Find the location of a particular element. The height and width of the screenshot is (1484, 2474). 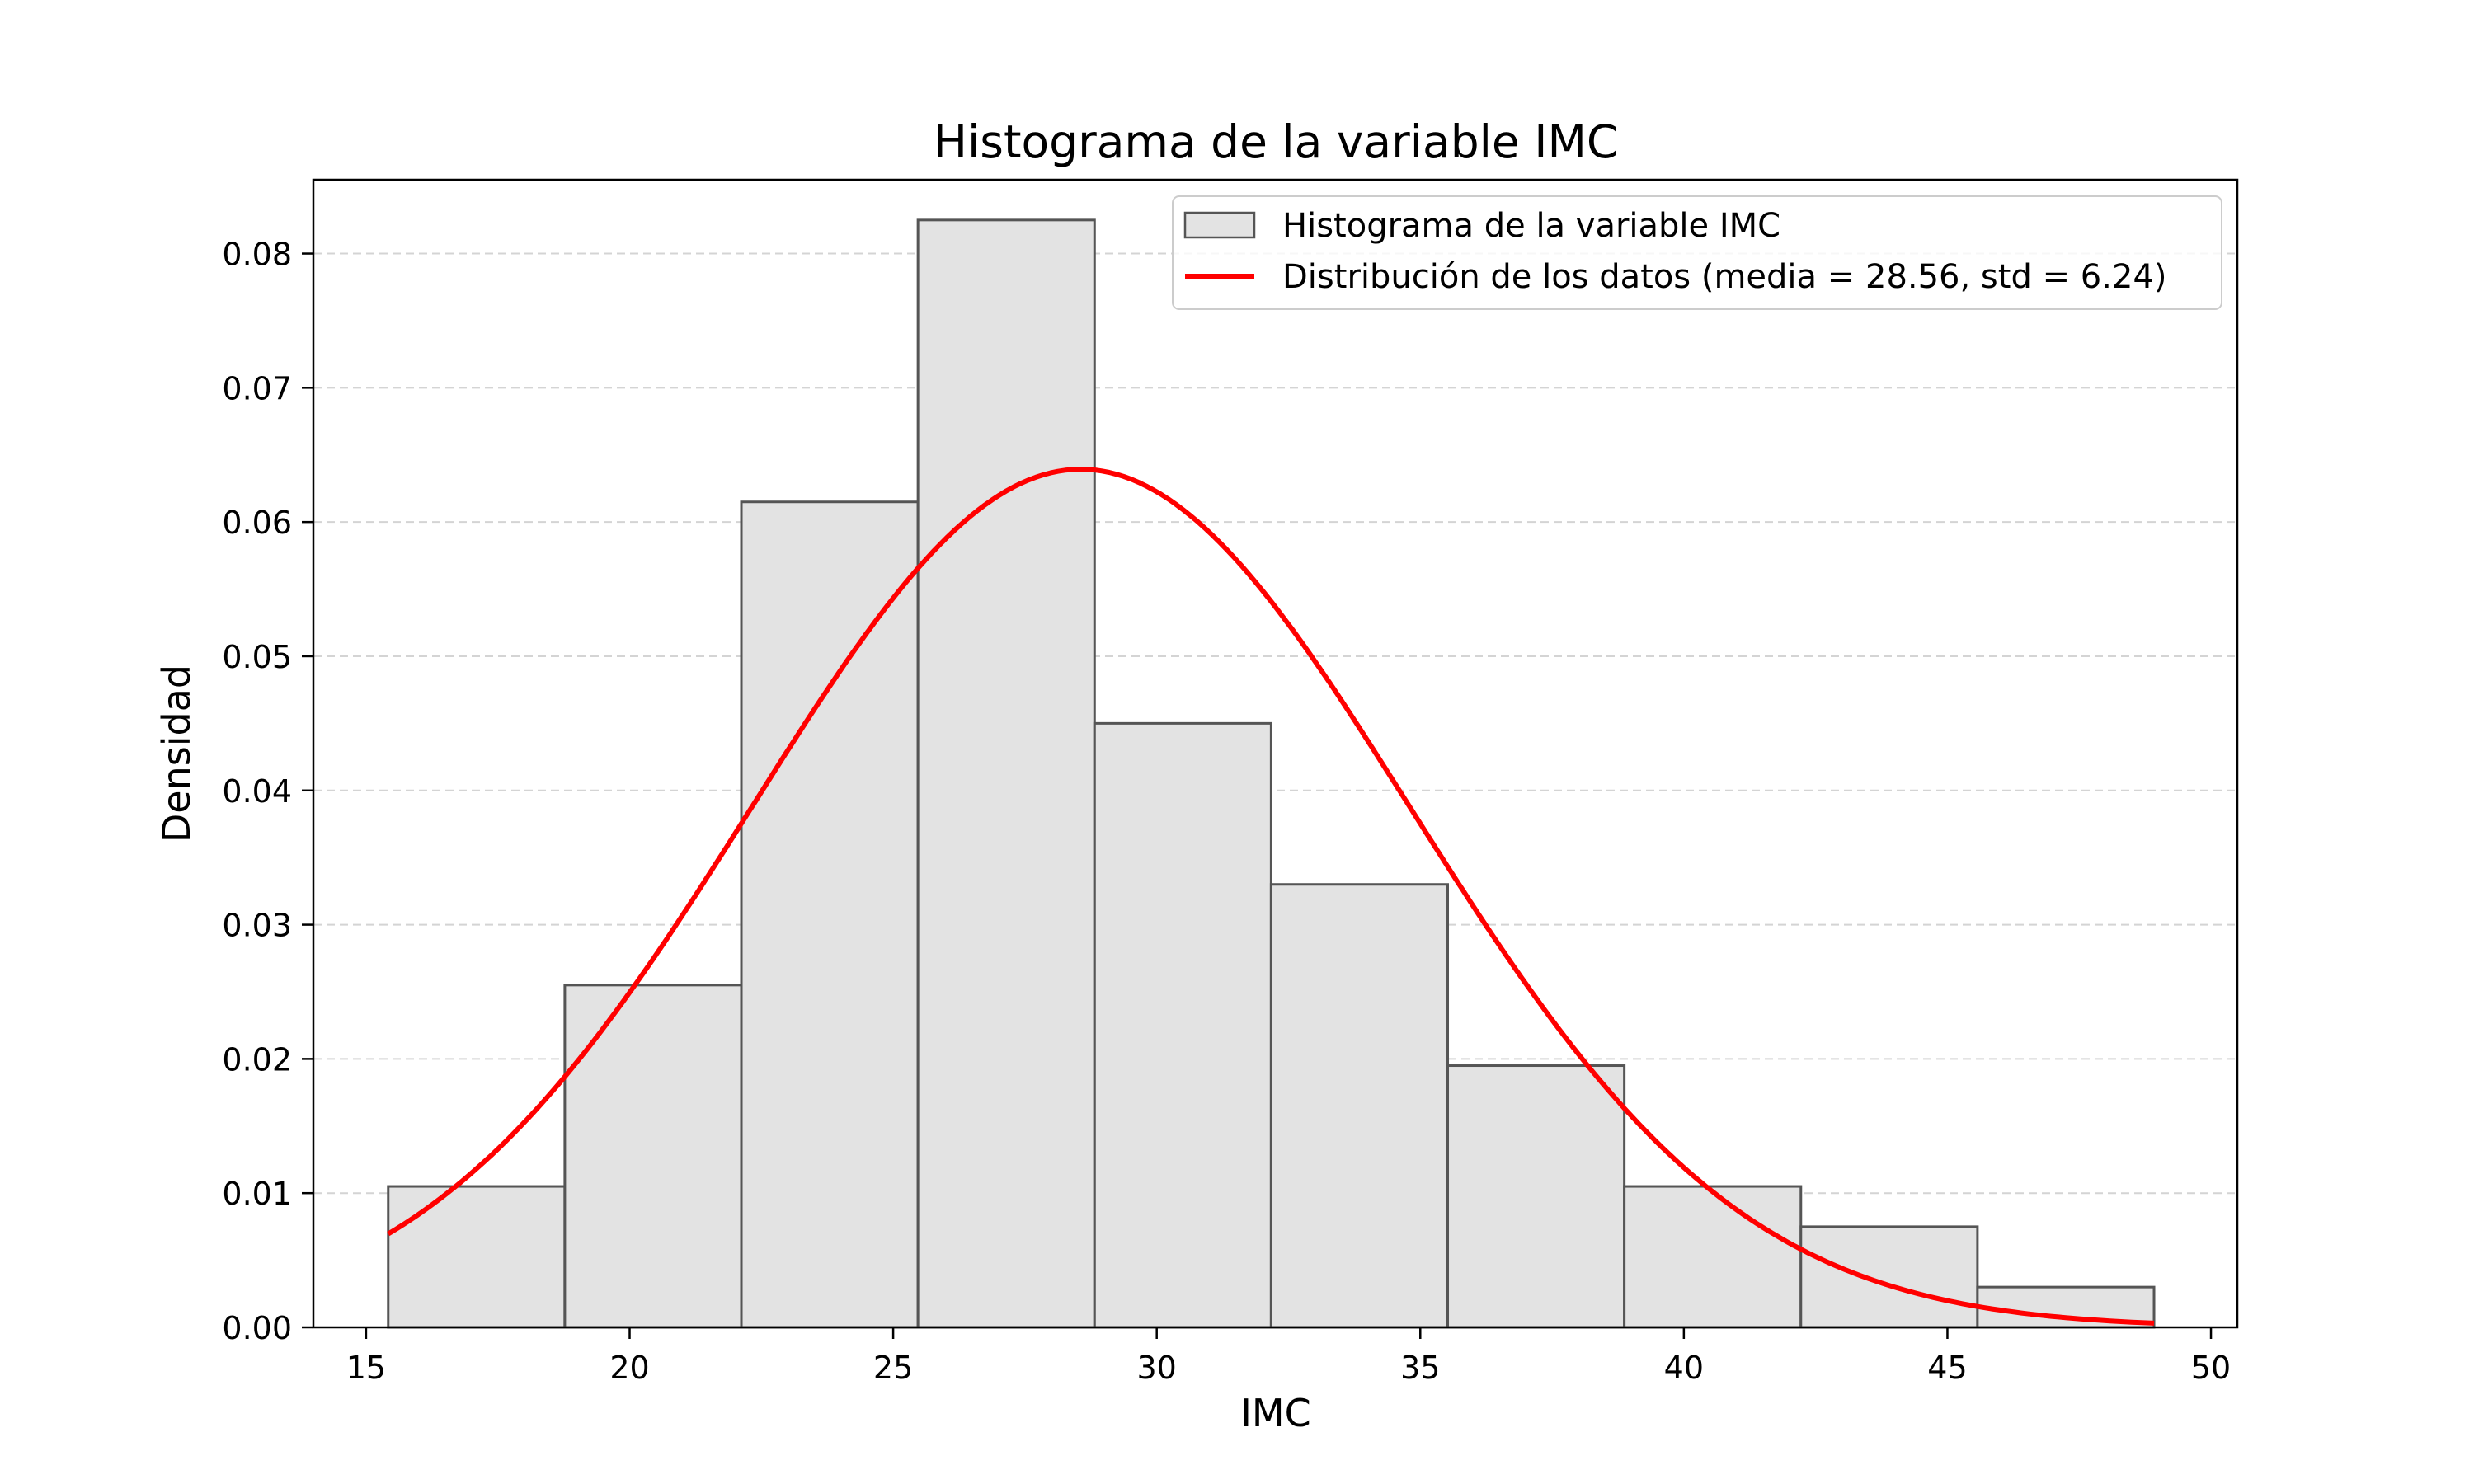

y-tick-label: 0.00 is located at coordinates (257, 1328).